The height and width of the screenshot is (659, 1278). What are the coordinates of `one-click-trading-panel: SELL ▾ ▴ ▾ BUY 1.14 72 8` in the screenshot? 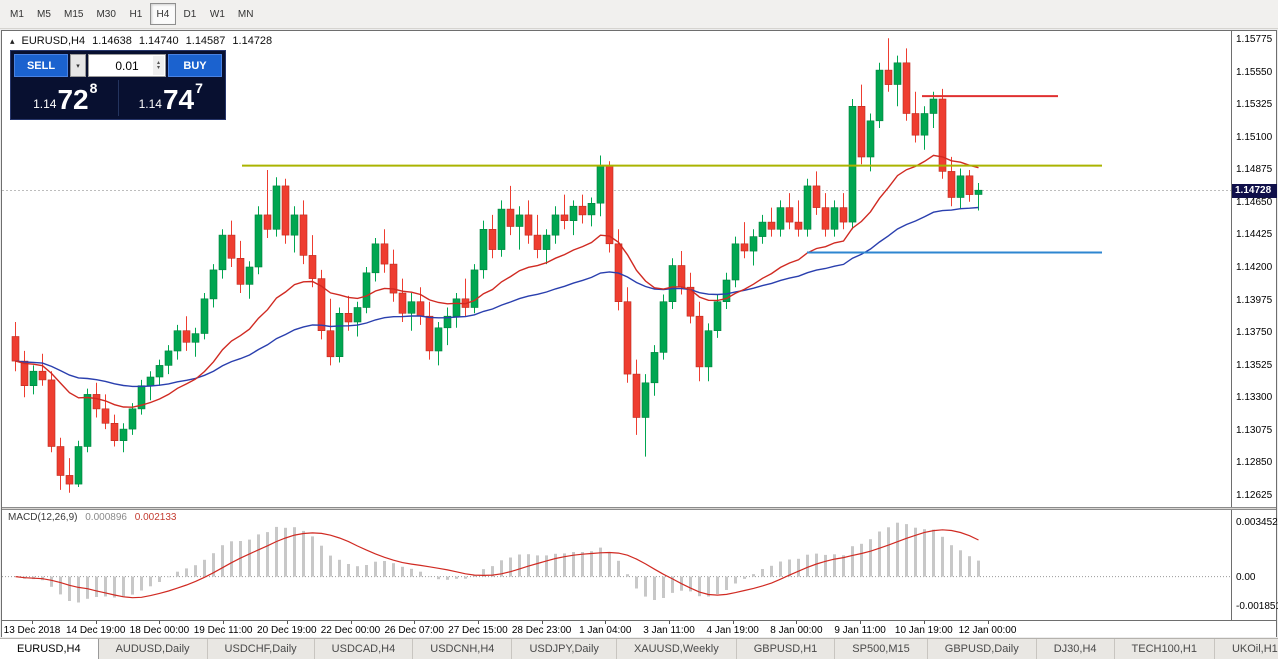 It's located at (118, 85).